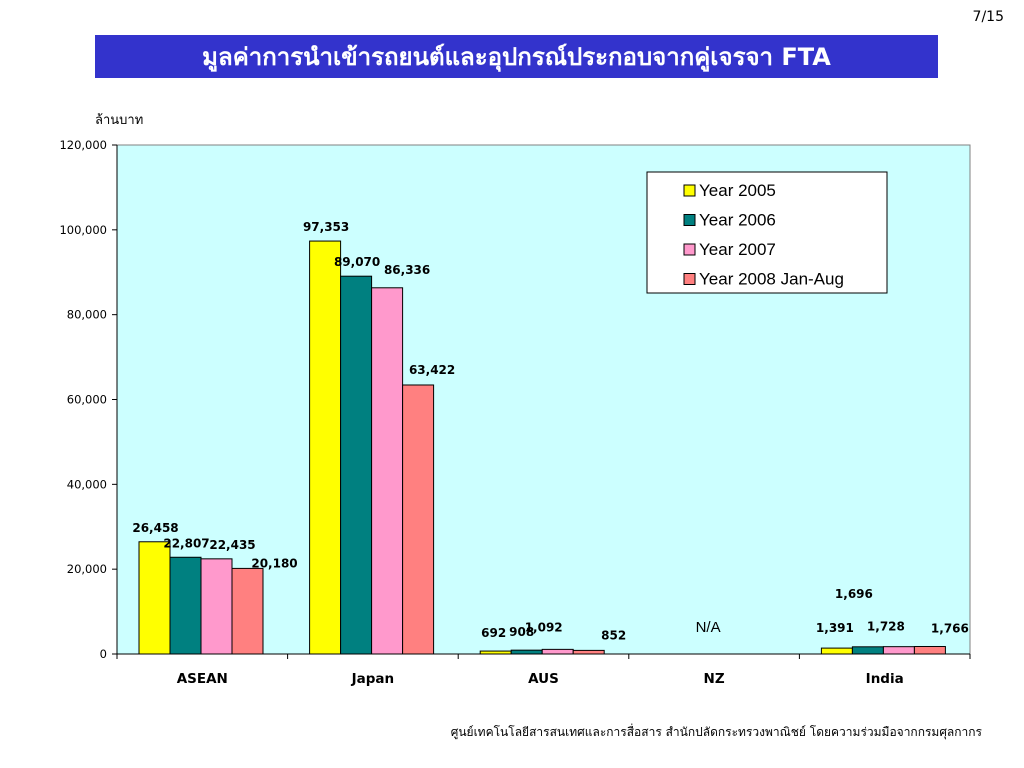 The image size is (1024, 768). Describe the element at coordinates (87, 484) in the screenshot. I see `y-tick-label: 40,000` at that location.